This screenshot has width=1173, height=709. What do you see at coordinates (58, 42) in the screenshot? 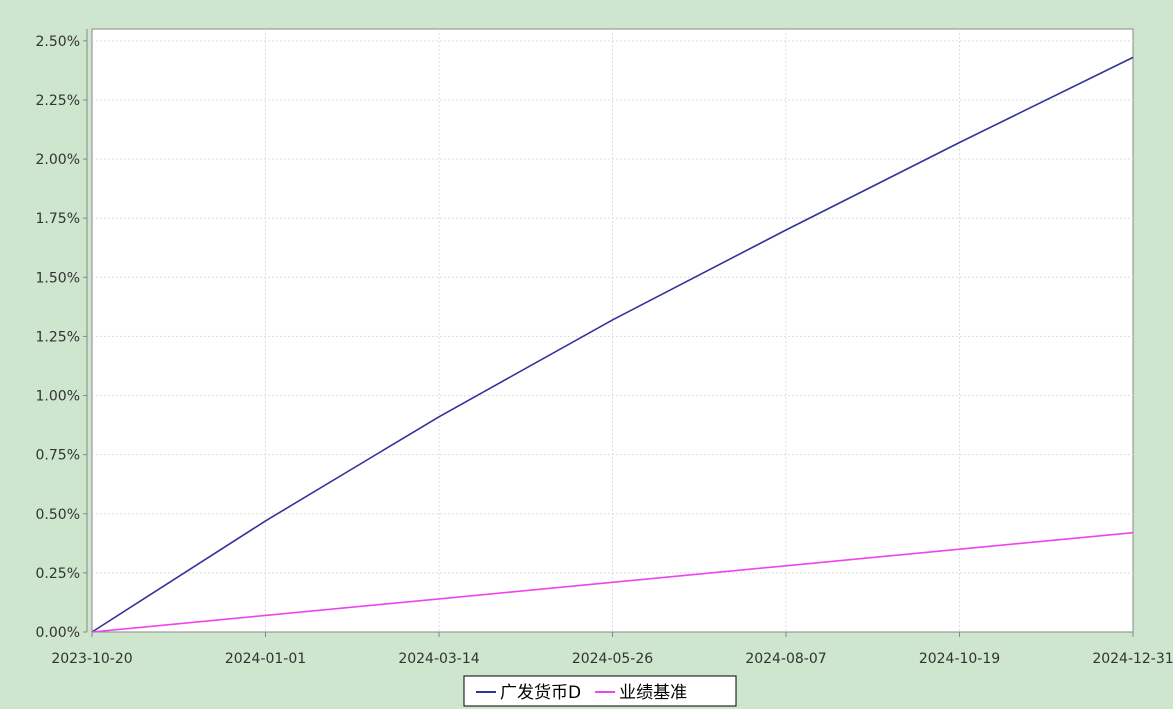
I see `y-tick-label: 2.50%` at bounding box center [58, 42].